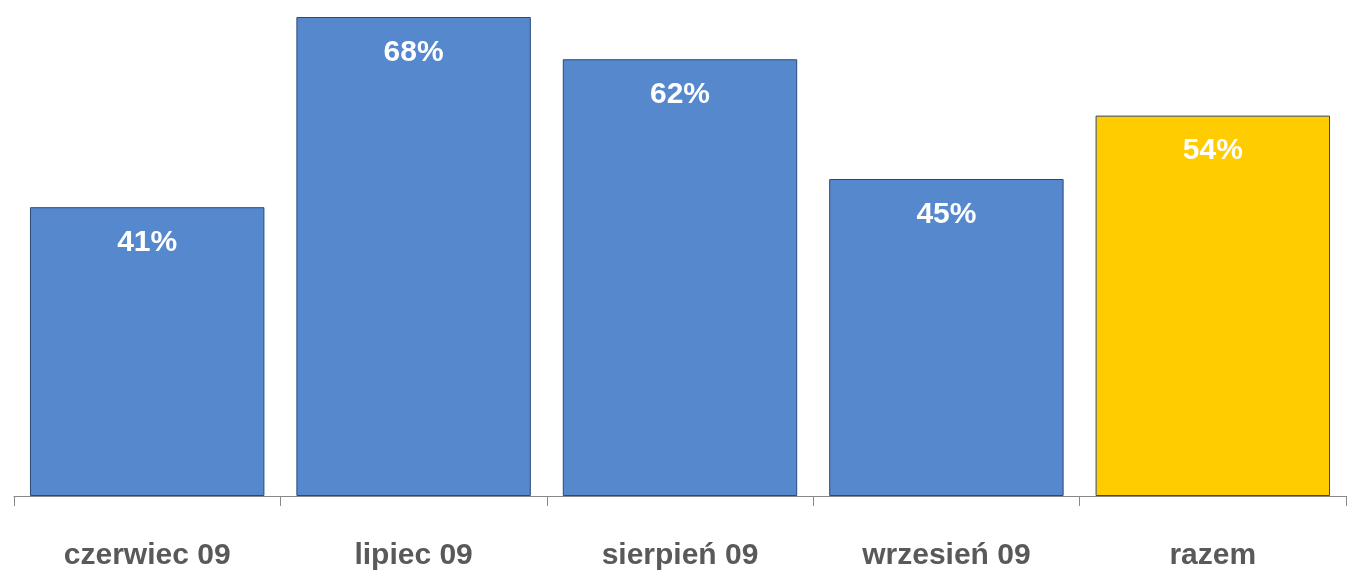  Describe the element at coordinates (680, 553) in the screenshot. I see `x-tick-label: sierpień 09` at that location.